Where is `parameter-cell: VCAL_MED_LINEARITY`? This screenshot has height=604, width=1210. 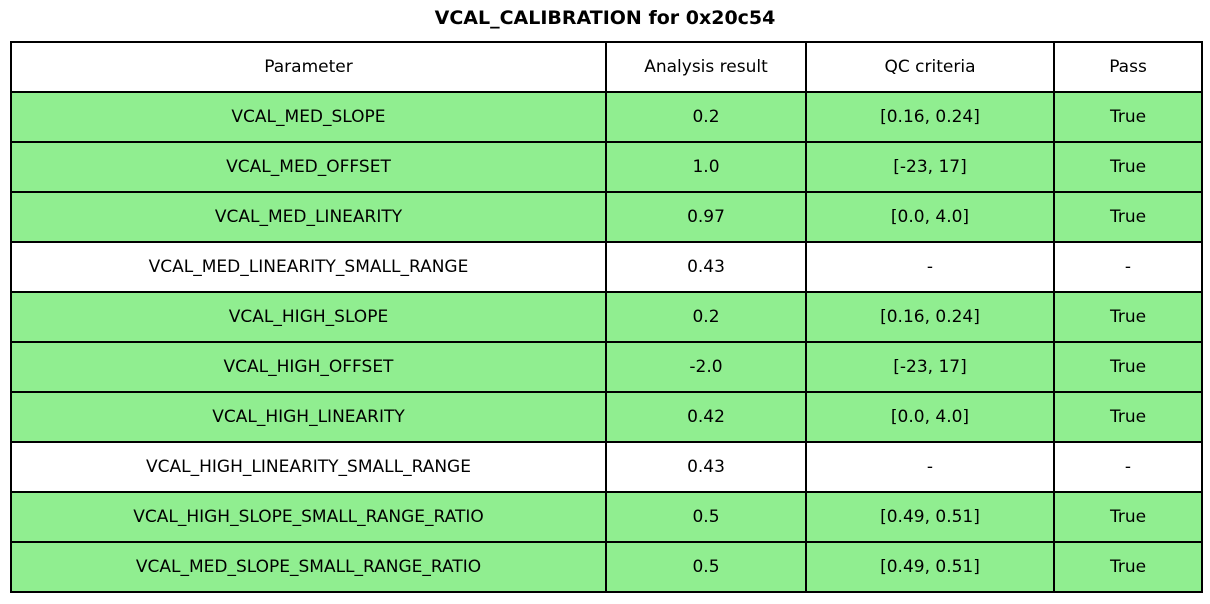
parameter-cell: VCAL_MED_LINEARITY is located at coordinates (308, 217).